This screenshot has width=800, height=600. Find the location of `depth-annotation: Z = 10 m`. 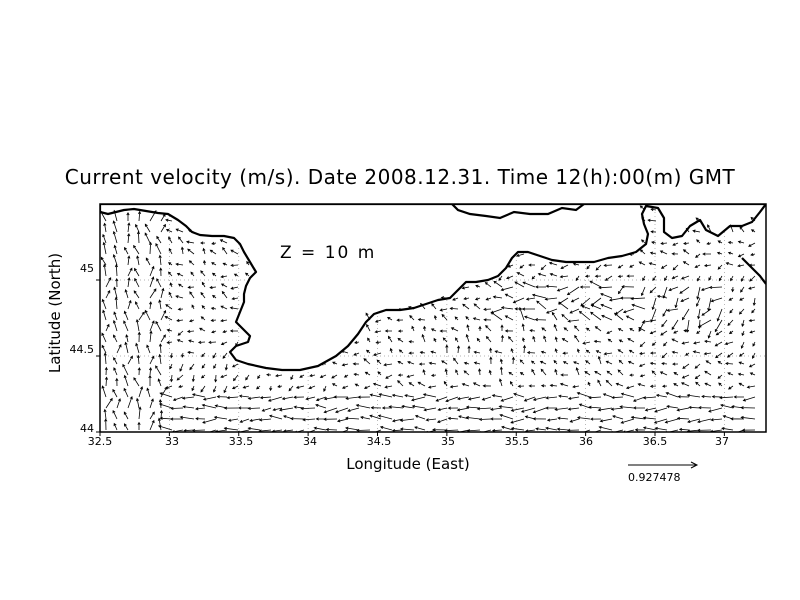

depth-annotation: Z = 10 m is located at coordinates (328, 253).